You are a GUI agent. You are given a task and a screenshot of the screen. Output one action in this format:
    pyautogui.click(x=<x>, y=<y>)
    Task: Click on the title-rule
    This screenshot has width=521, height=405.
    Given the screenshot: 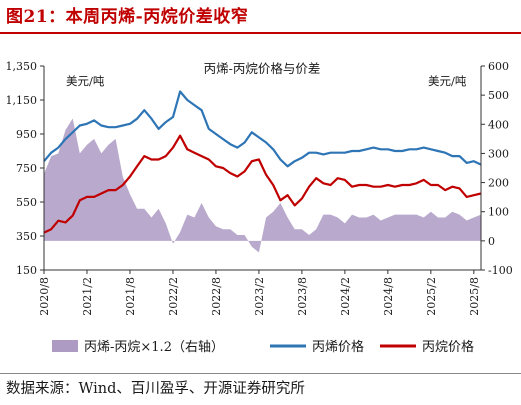 What is the action you would take?
    pyautogui.click(x=260, y=33)
    